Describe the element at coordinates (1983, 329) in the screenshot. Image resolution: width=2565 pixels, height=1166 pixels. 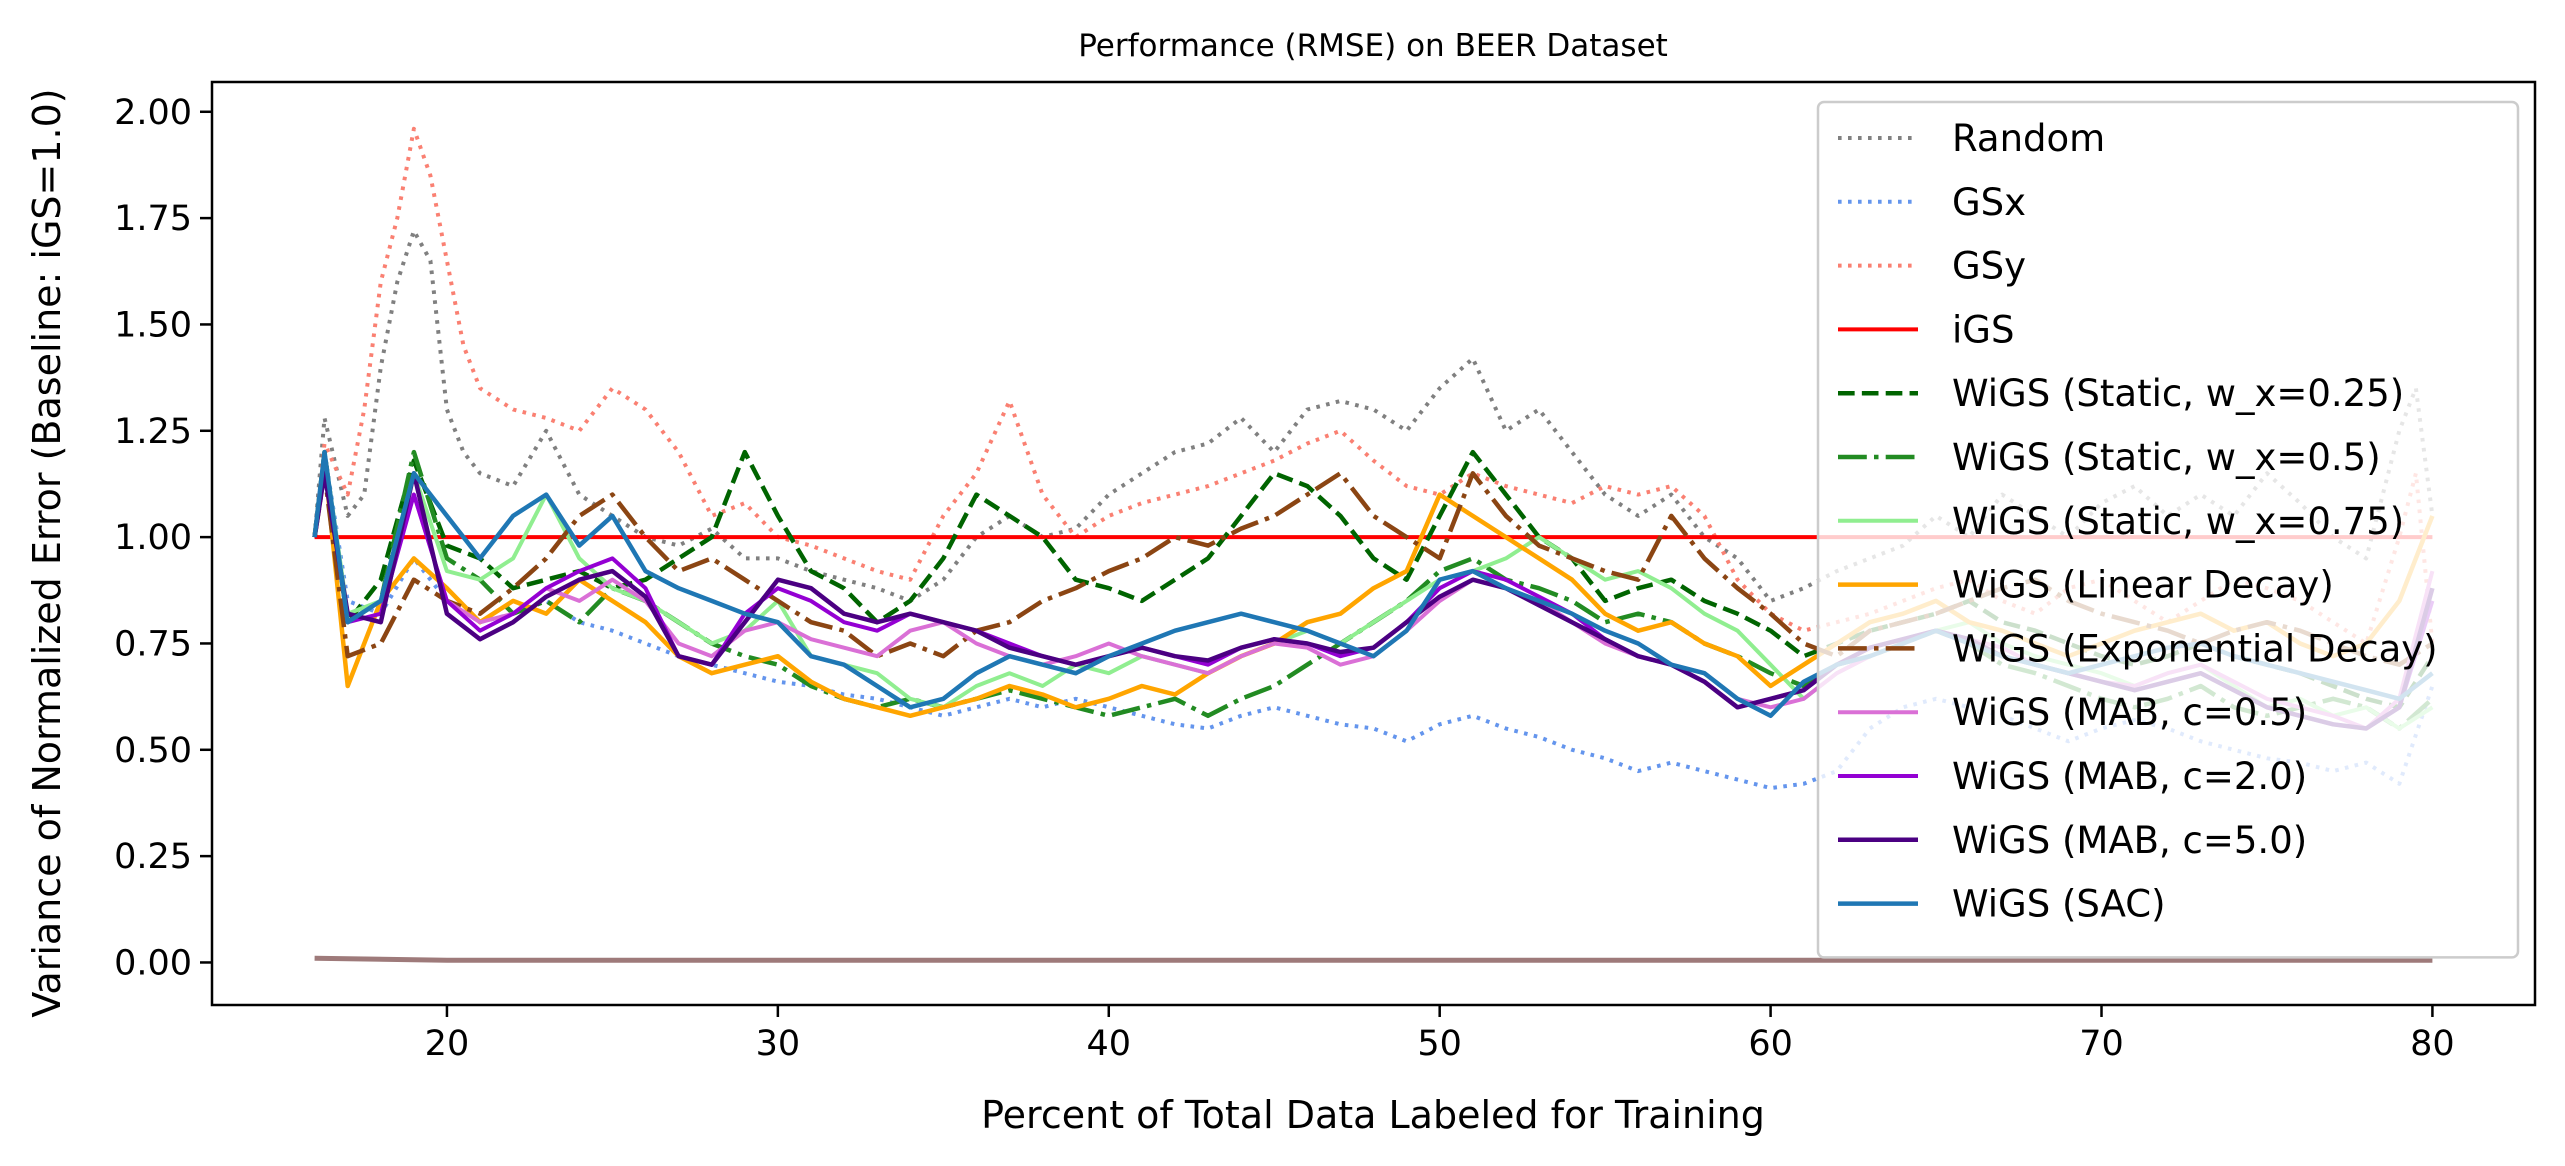
I see `legend-label-igs: iGS` at that location.